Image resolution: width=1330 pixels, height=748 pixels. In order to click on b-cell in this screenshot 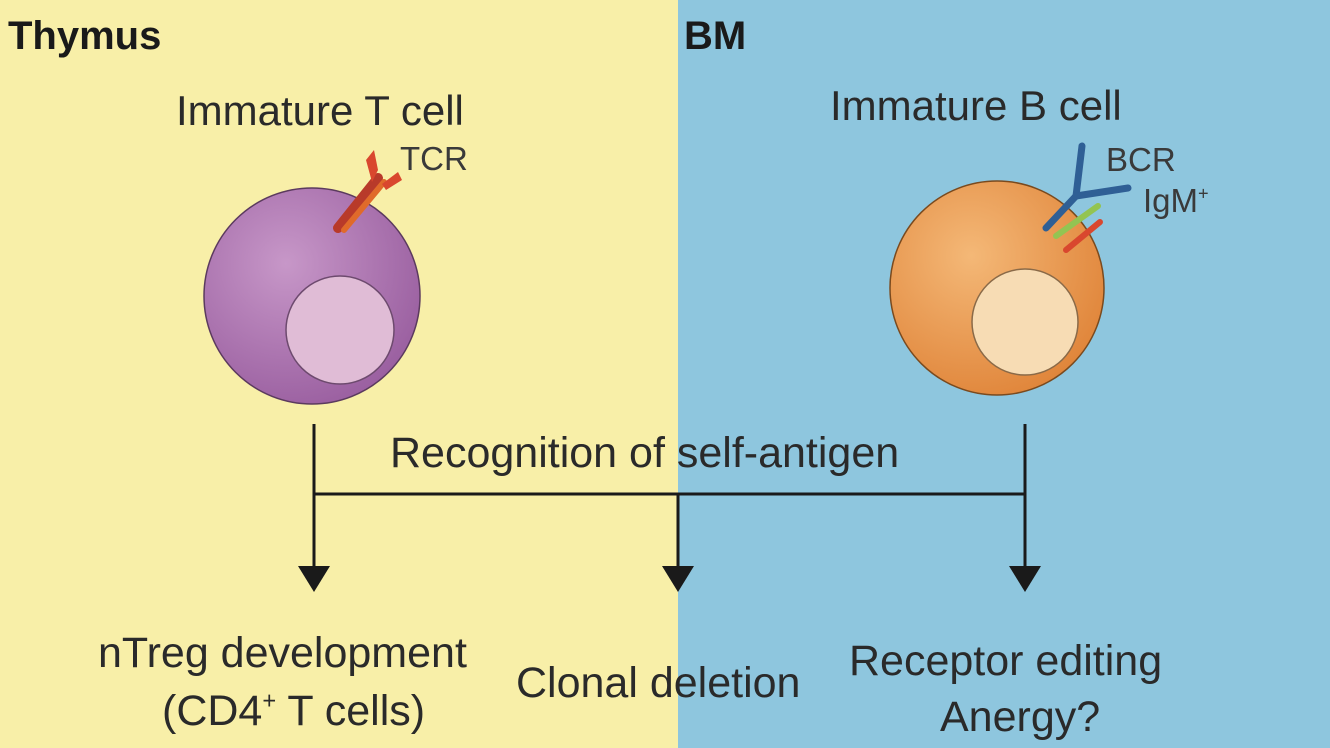, I will do `click(997, 288)`.